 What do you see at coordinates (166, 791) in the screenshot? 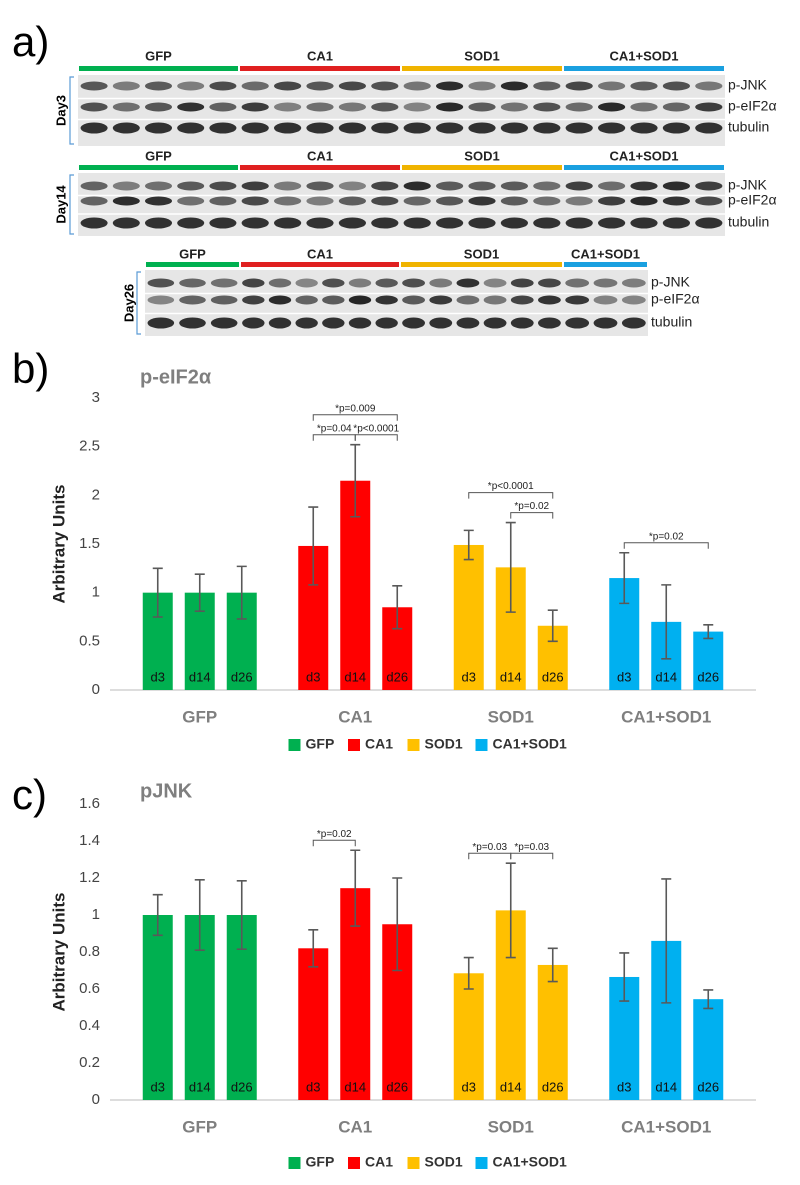
I see `chart-title: pJNK` at bounding box center [166, 791].